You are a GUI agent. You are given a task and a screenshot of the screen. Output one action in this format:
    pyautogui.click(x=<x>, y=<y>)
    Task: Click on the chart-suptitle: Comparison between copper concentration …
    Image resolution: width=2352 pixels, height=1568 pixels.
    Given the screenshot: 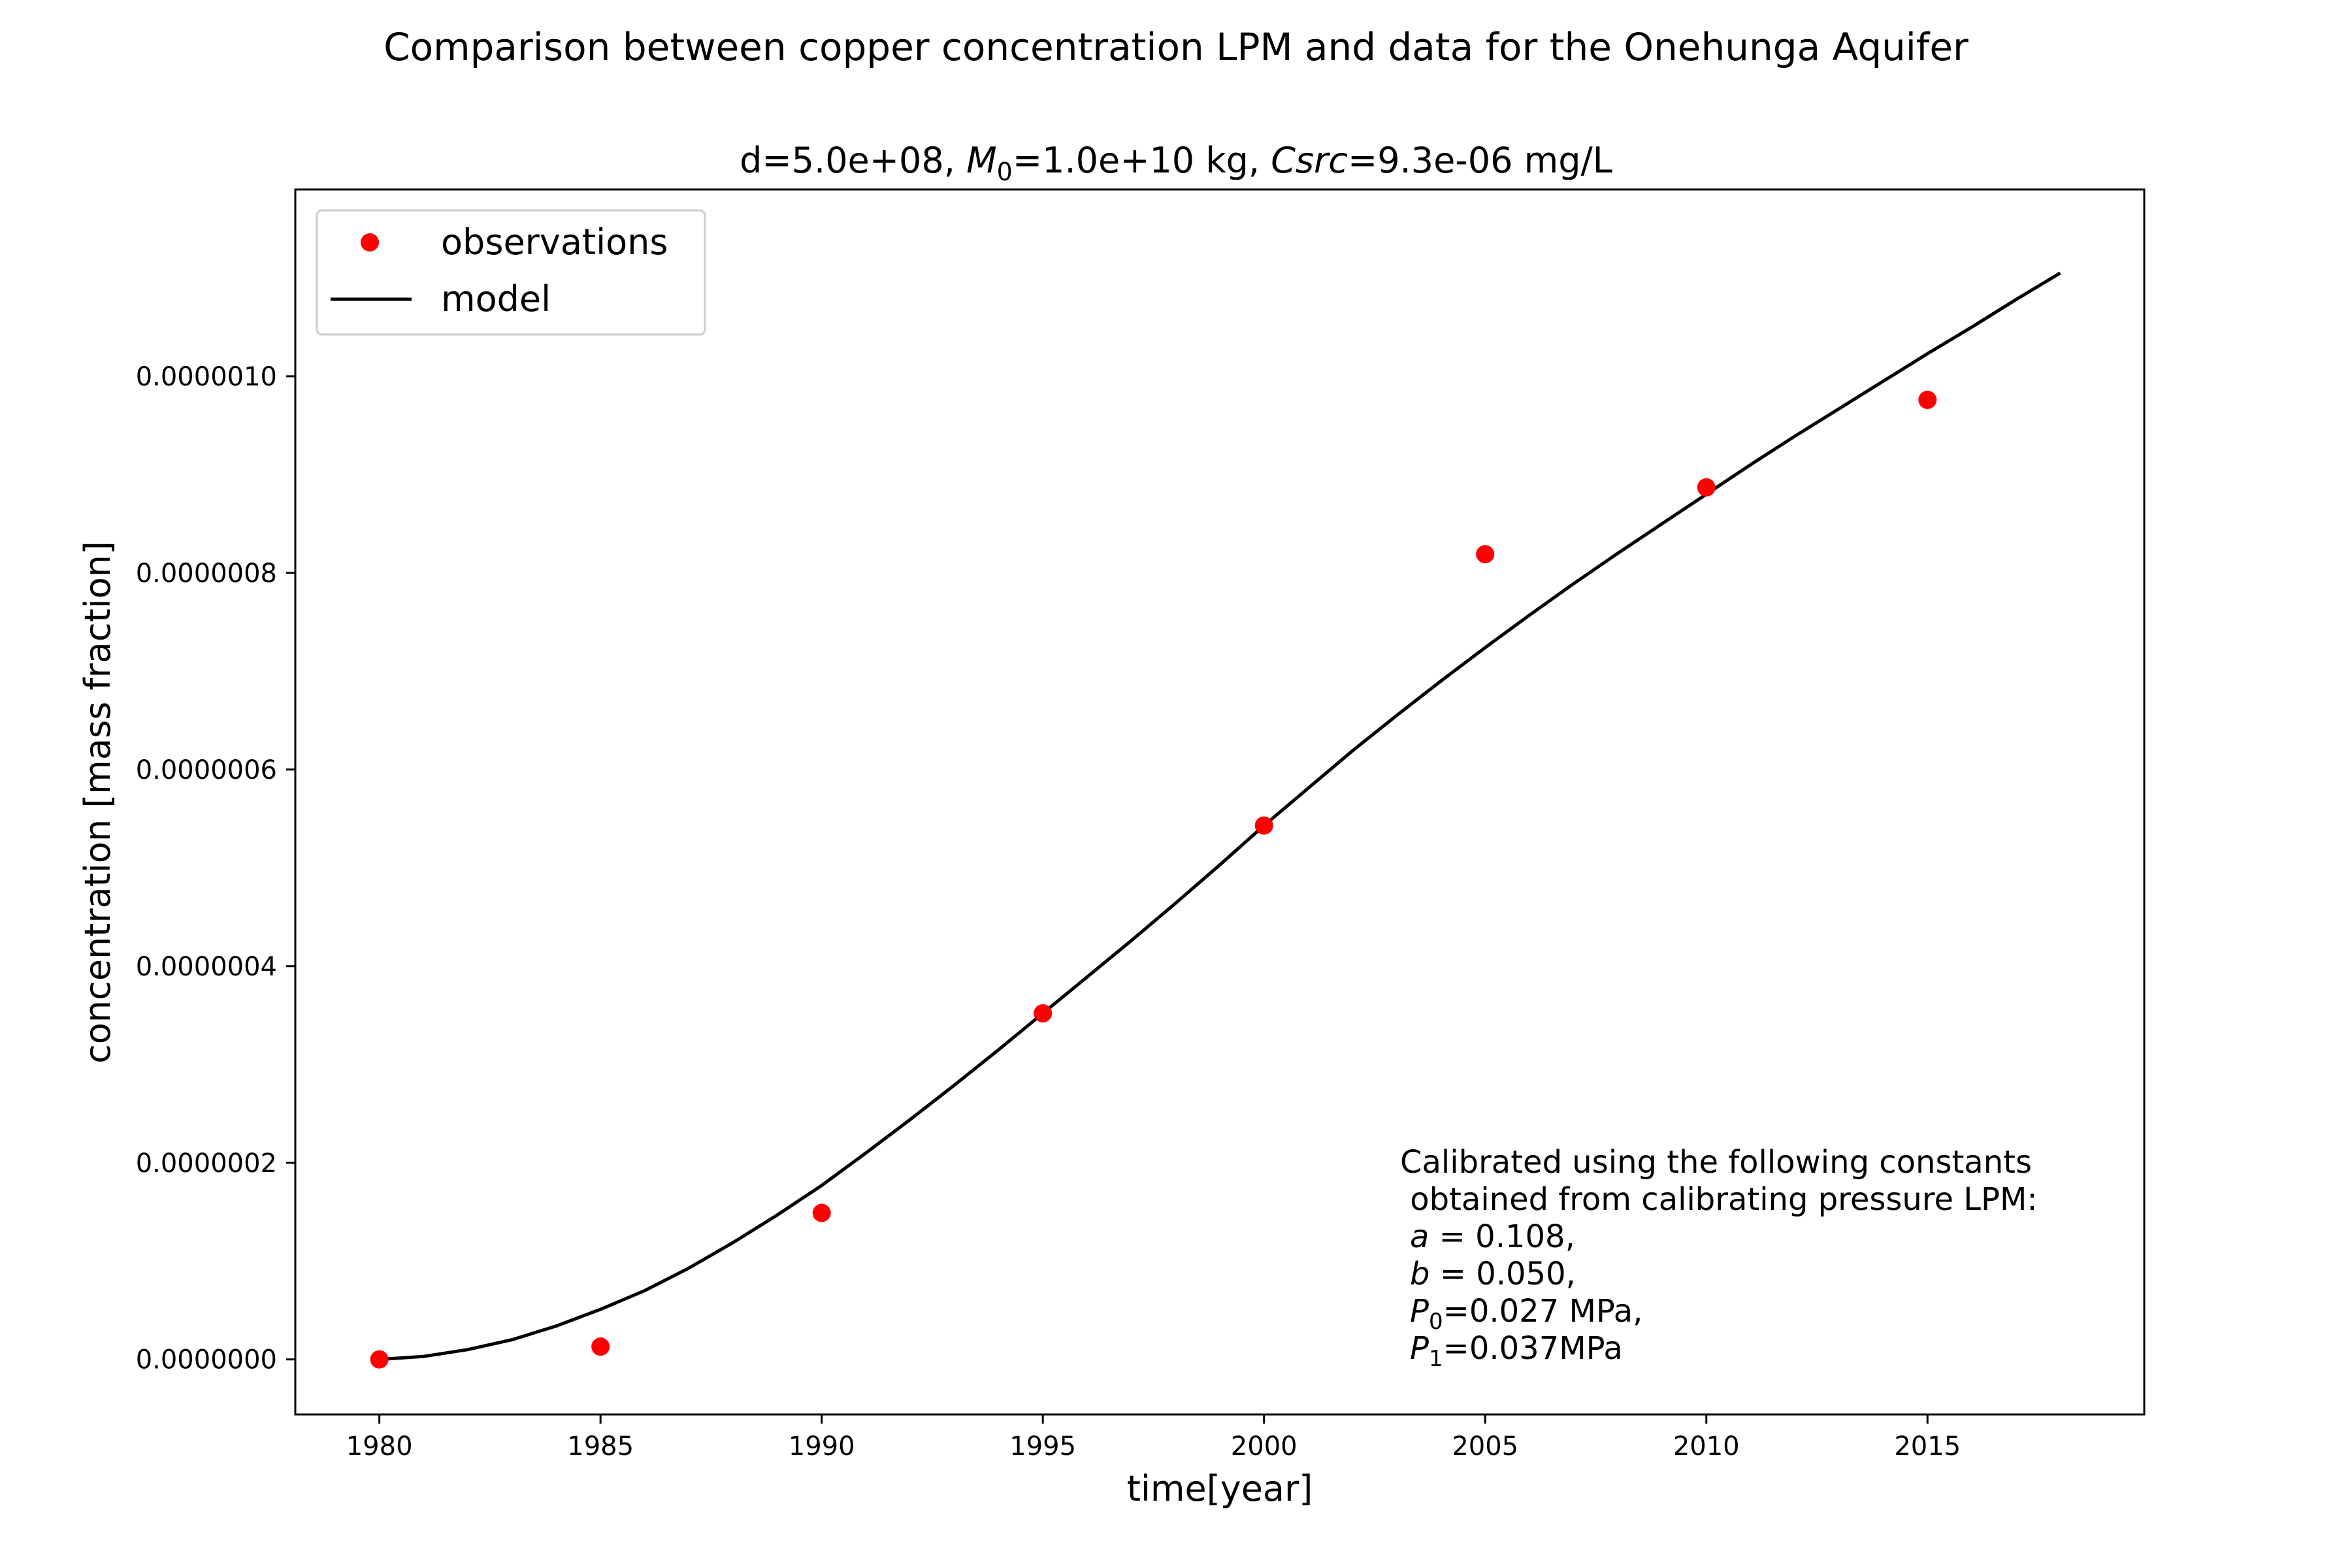 What is the action you would take?
    pyautogui.click(x=1176, y=47)
    